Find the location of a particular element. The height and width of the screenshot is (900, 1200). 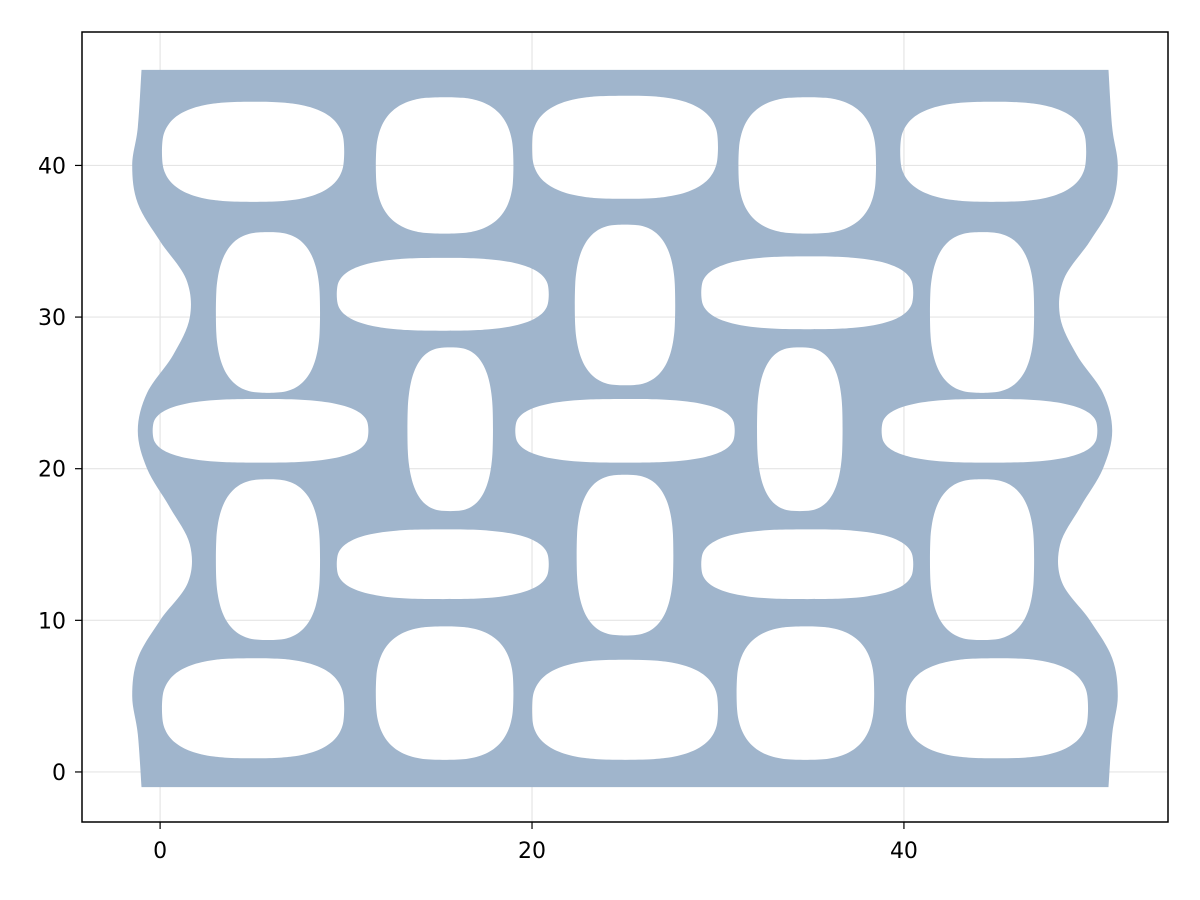

y-tick-label-0: 0 is located at coordinates (59, 773).